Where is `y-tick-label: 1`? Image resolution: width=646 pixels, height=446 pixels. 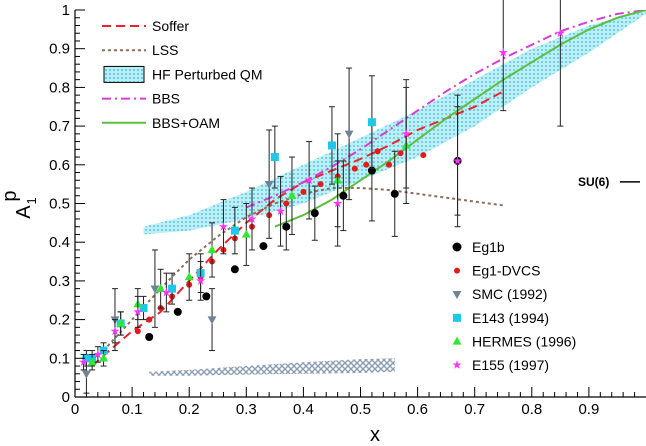
y-tick-label: 1 is located at coordinates (66, 10).